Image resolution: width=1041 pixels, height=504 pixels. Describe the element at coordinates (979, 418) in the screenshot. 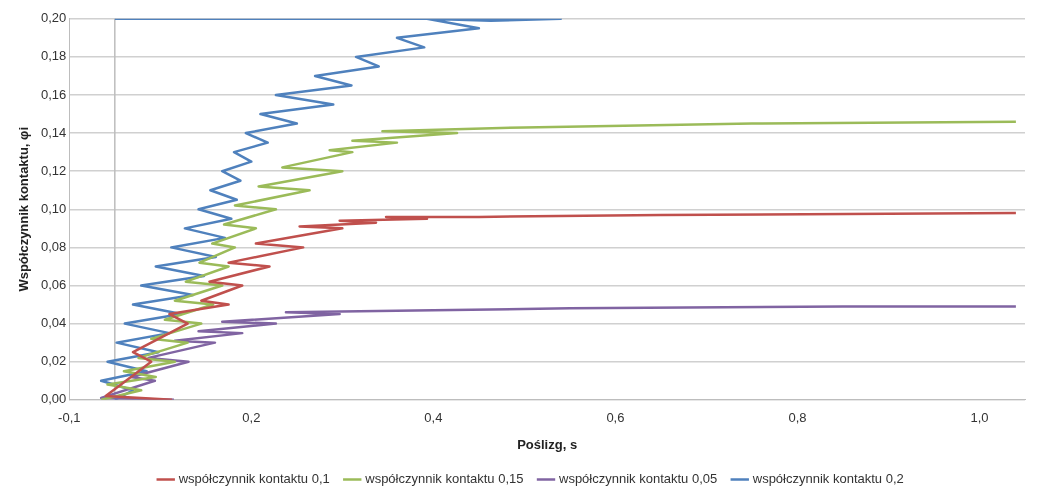

I see `x-tick-label: 1,0` at that location.